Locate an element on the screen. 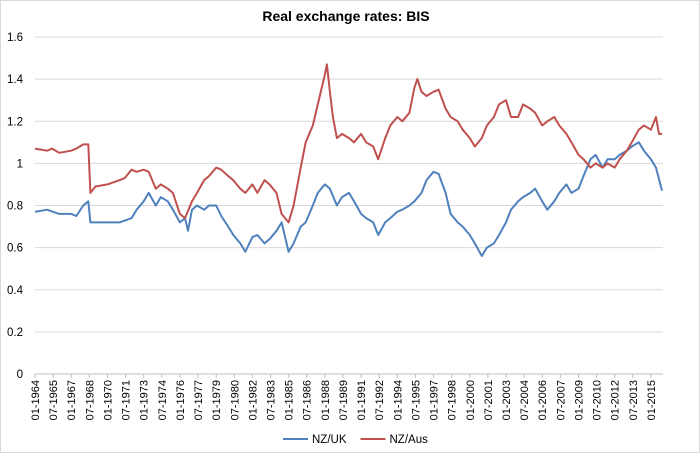 The height and width of the screenshot is (457, 700). x-tick-label: 07-2010 is located at coordinates (598, 400).